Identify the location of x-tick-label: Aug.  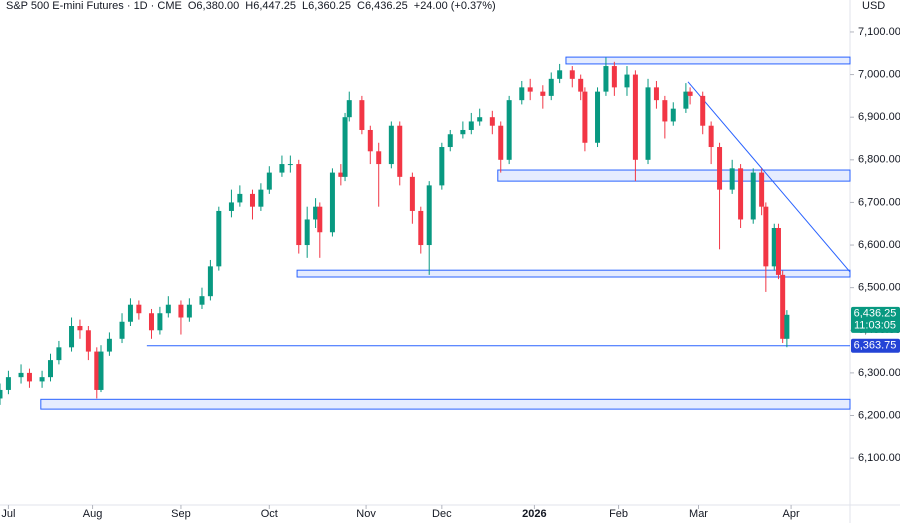
(93, 514).